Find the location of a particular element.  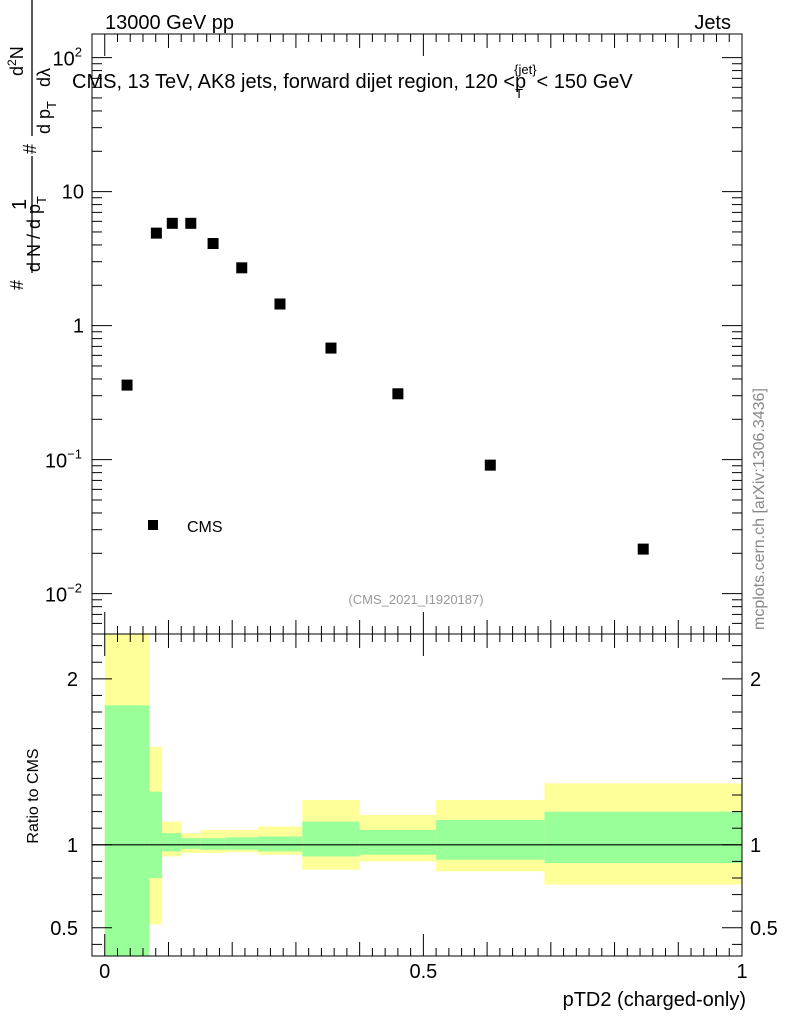

main-y-tick-label: 10 is located at coordinates (73, 193).